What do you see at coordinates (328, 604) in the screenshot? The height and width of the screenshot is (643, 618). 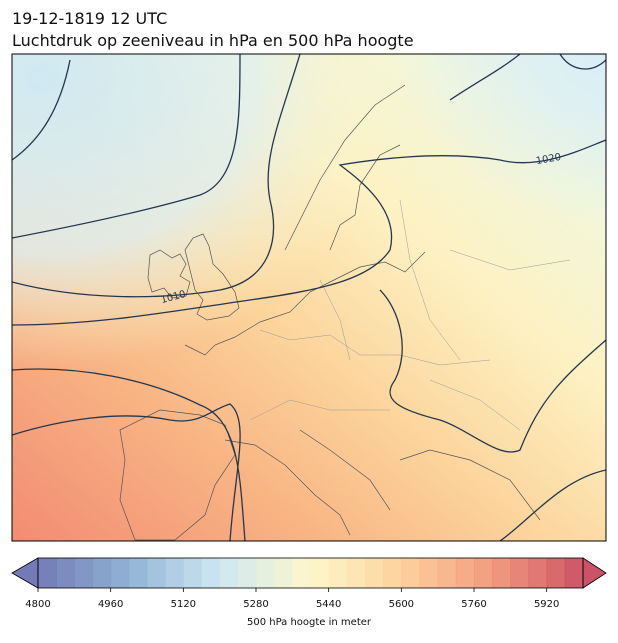 I see `colorbar-tick-label: 5440` at bounding box center [328, 604].